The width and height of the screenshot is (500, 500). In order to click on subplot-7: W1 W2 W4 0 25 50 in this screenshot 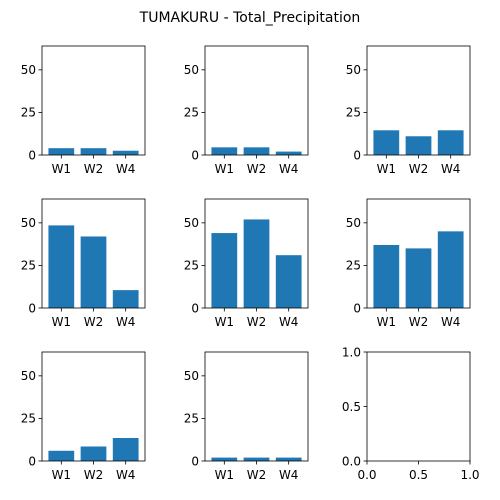, I will do `click(83, 416)`.